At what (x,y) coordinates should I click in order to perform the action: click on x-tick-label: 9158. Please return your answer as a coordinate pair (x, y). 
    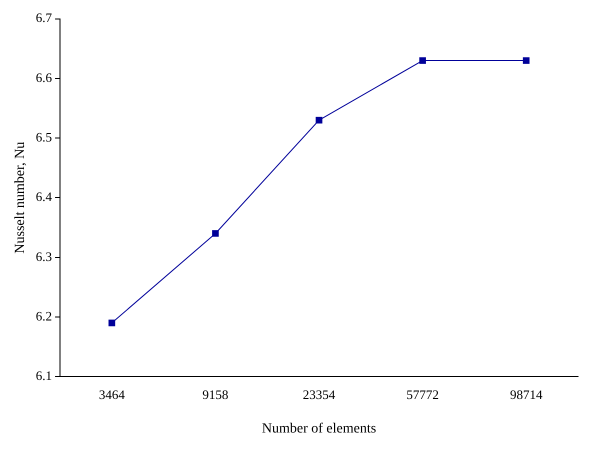
    Looking at the image, I should click on (215, 394).